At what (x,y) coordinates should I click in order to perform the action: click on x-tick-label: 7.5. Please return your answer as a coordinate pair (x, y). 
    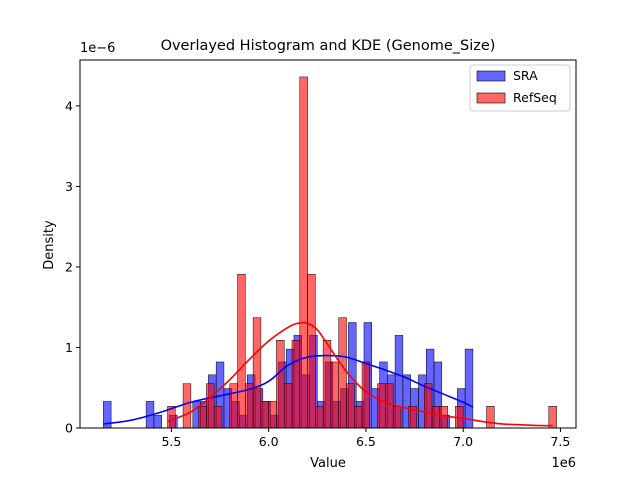
    Looking at the image, I should click on (560, 441).